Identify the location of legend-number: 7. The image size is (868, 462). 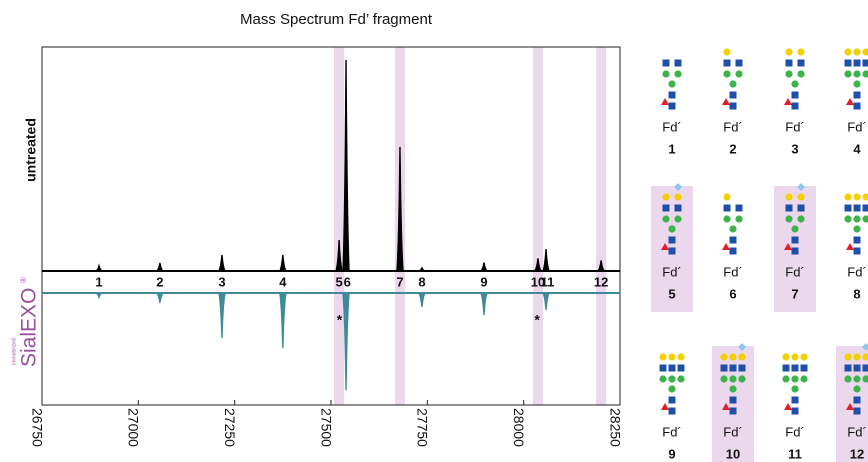
(794, 293).